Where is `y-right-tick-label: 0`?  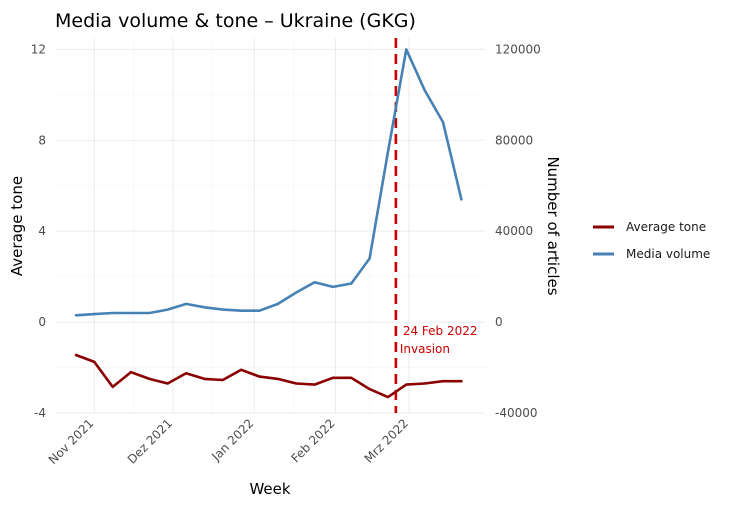
y-right-tick-label: 0 is located at coordinates (499, 322).